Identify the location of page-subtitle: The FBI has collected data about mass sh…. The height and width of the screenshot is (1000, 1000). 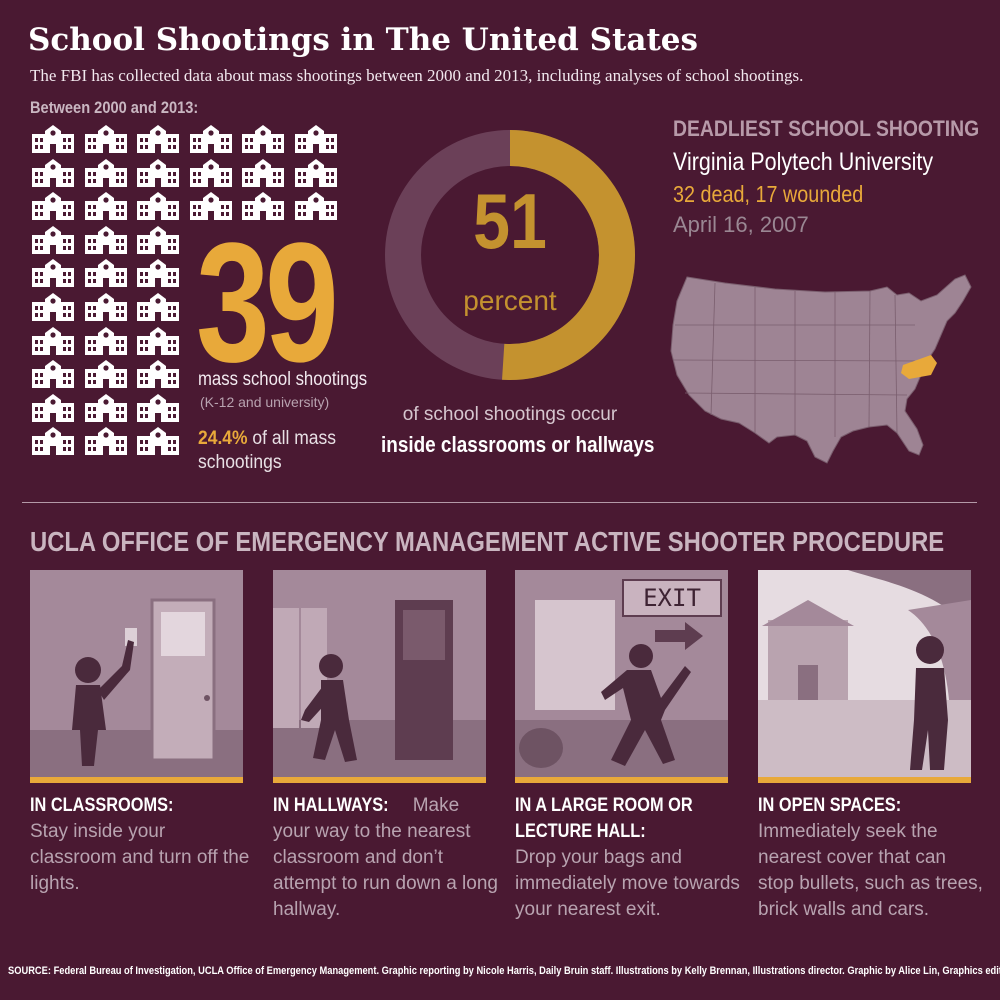
(417, 75).